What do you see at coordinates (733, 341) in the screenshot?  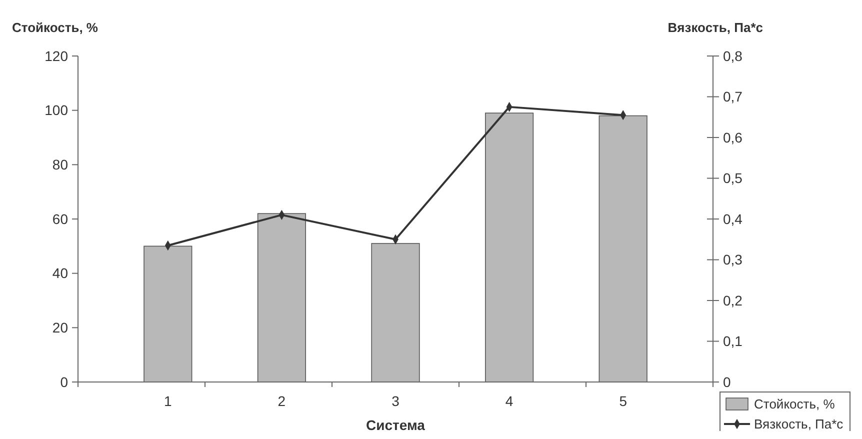 I see `y2-tick-label: 0,1` at bounding box center [733, 341].